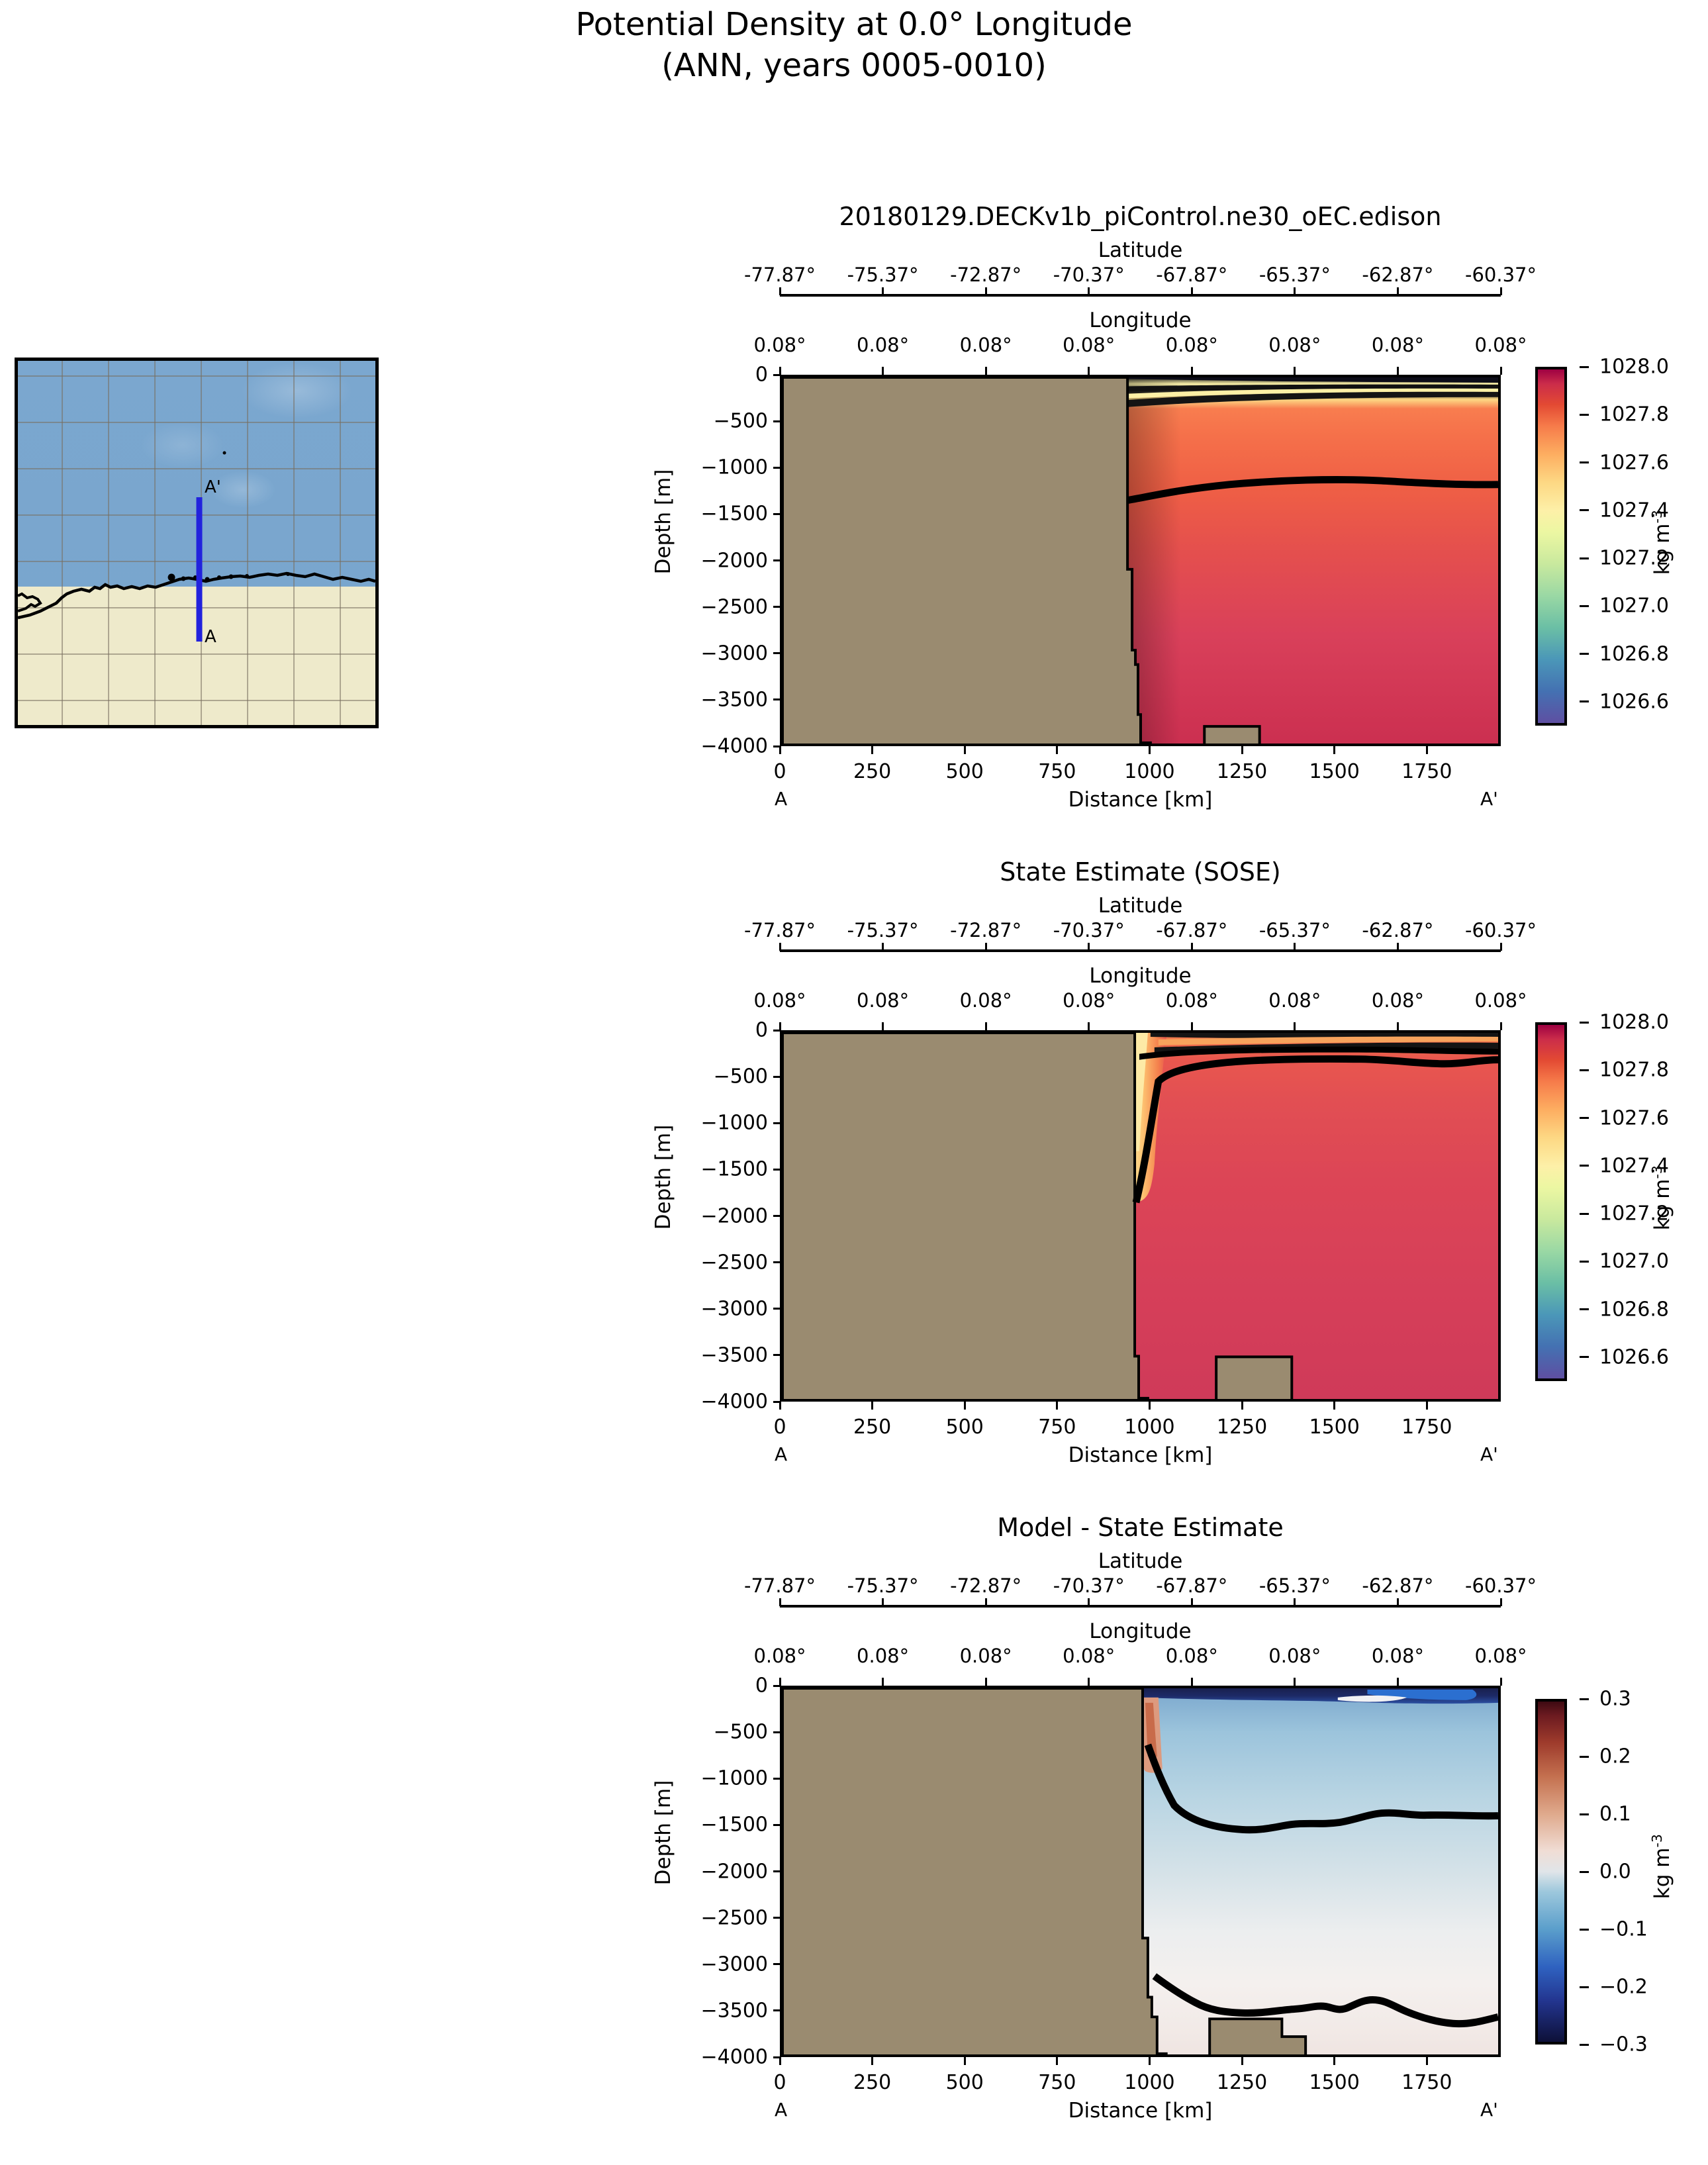  What do you see at coordinates (213, 487) in the screenshot?
I see `transect-end-label-map: A'` at bounding box center [213, 487].